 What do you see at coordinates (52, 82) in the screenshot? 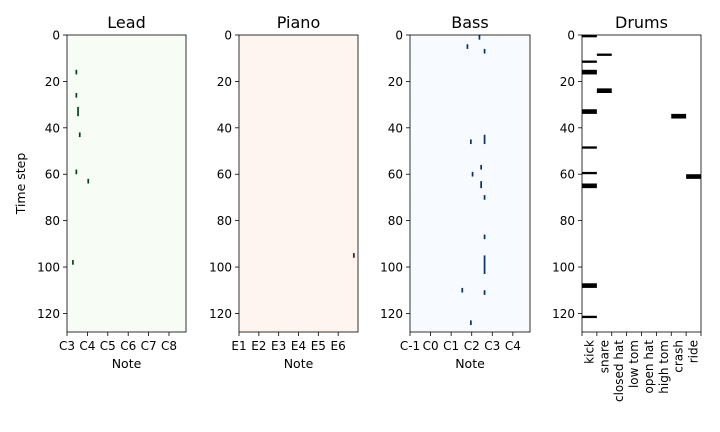
I see `lead-ytick-label: 20` at bounding box center [52, 82].